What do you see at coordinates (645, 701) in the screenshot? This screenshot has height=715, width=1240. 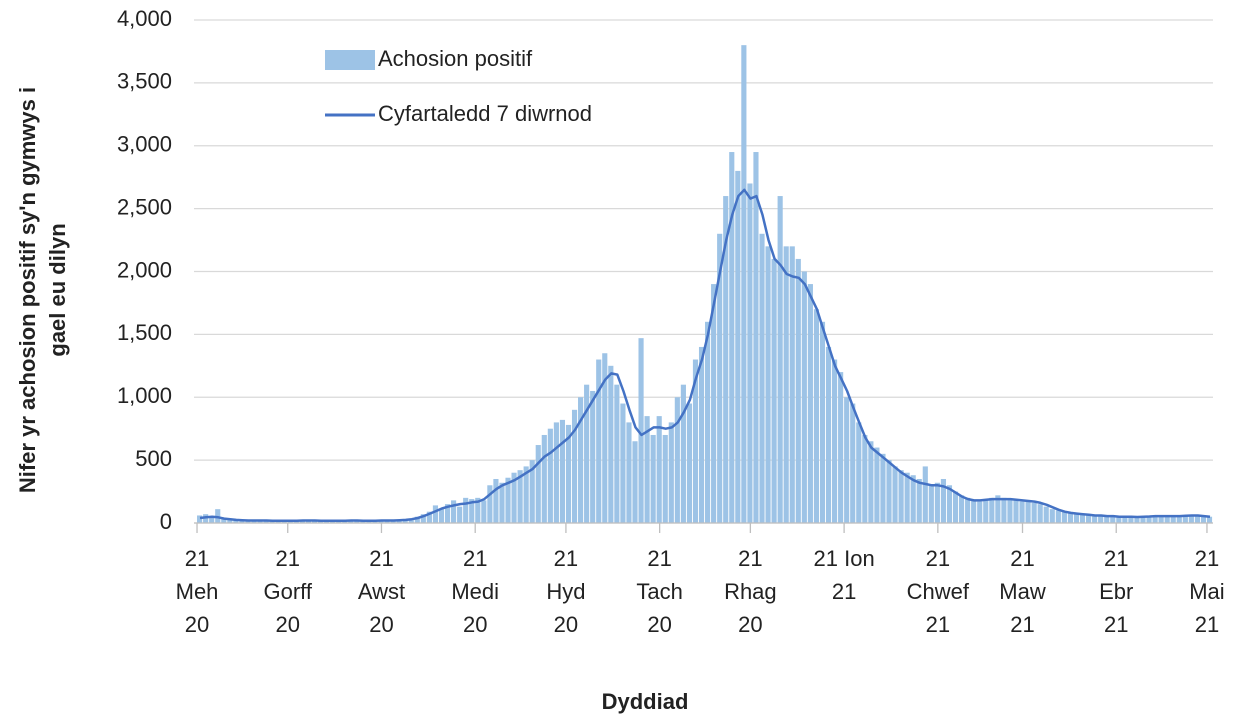 I see `x-axis-title: Dyddiad` at bounding box center [645, 701].